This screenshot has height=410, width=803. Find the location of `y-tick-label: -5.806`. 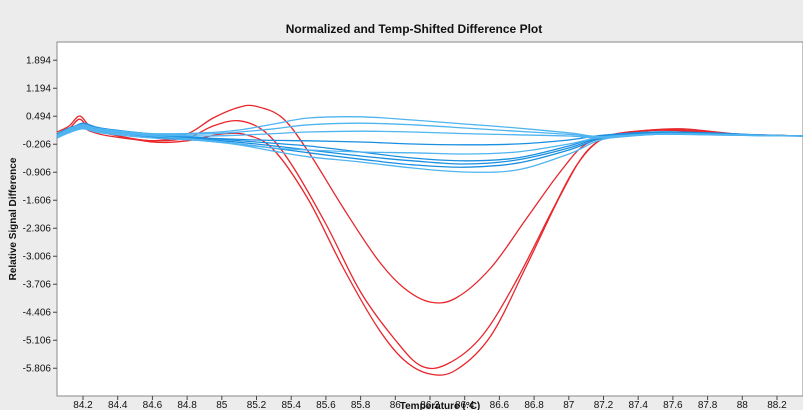

y-tick-label: -5.806 is located at coordinates (37, 369).